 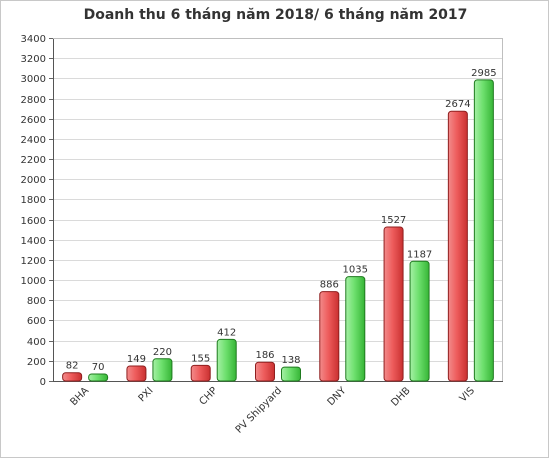 What do you see at coordinates (337, 396) in the screenshot?
I see `x-category-label: DNY` at bounding box center [337, 396].